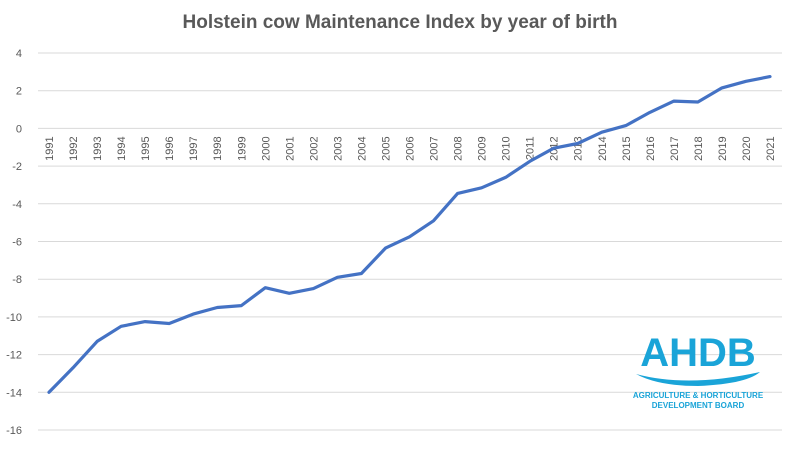  I want to click on x-tick-label: 2019, so click(723, 148).